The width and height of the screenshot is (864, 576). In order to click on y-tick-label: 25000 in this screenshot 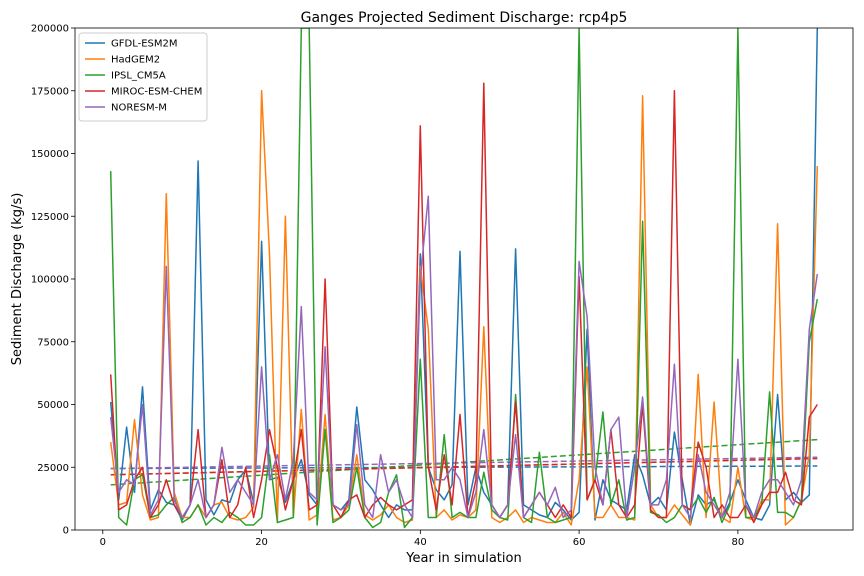, I will do `click(53, 468)`.